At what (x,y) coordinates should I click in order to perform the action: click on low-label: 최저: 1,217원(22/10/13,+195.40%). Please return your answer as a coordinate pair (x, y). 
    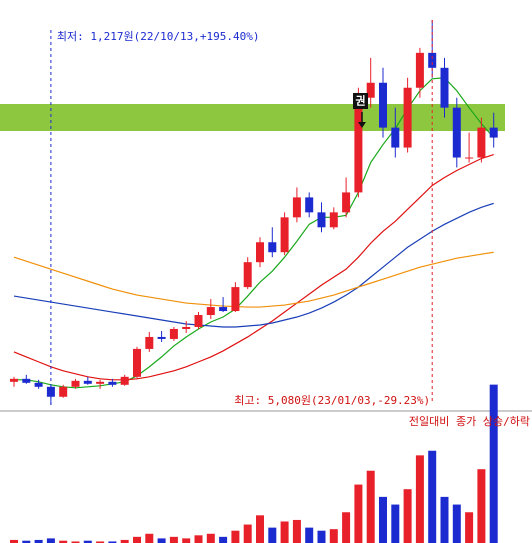
    Looking at the image, I should click on (158, 36).